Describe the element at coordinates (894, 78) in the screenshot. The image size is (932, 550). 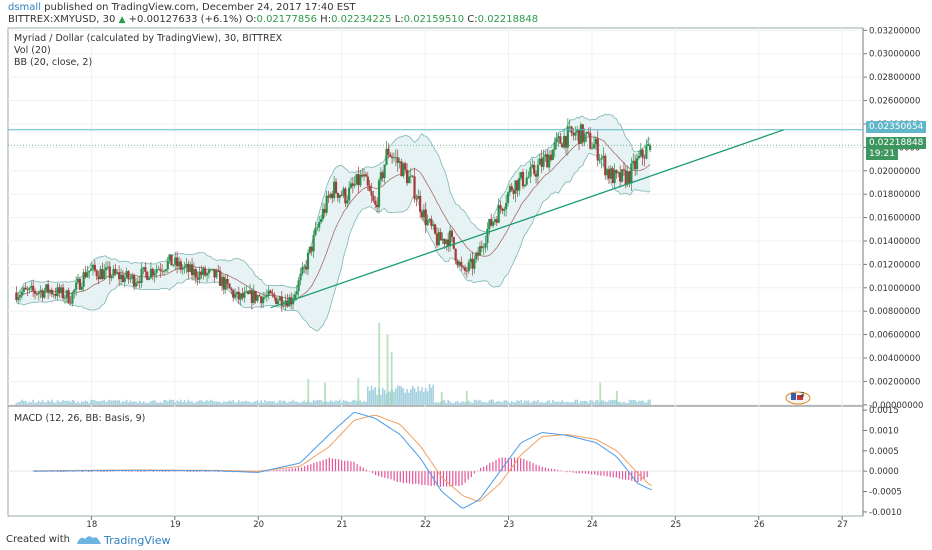
I see `price-tick-label: 0.02800000` at that location.